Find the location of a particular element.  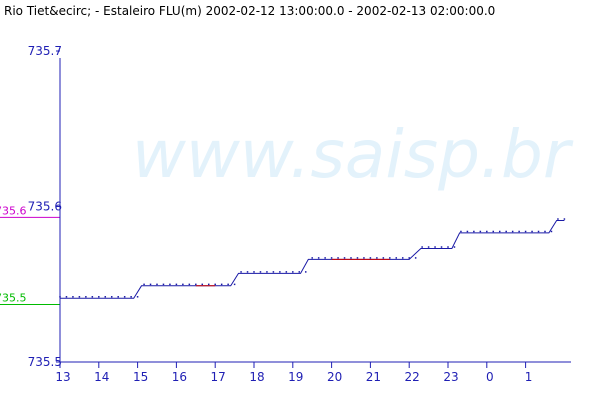

x-tick-label: 17 is located at coordinates (218, 377).